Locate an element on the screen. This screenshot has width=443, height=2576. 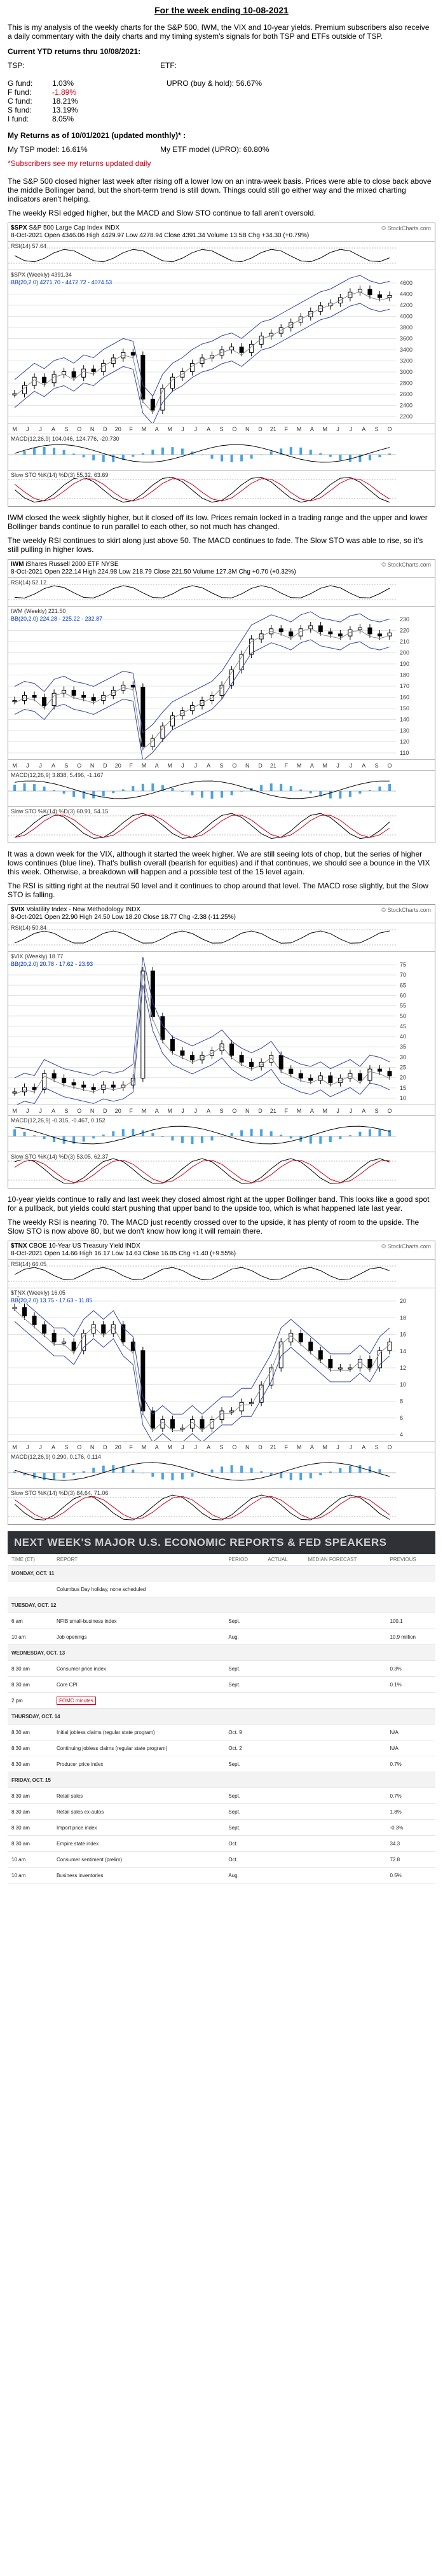
price-panel-label: $SPX (Weekly) 4391.34 is located at coordinates (41, 275).